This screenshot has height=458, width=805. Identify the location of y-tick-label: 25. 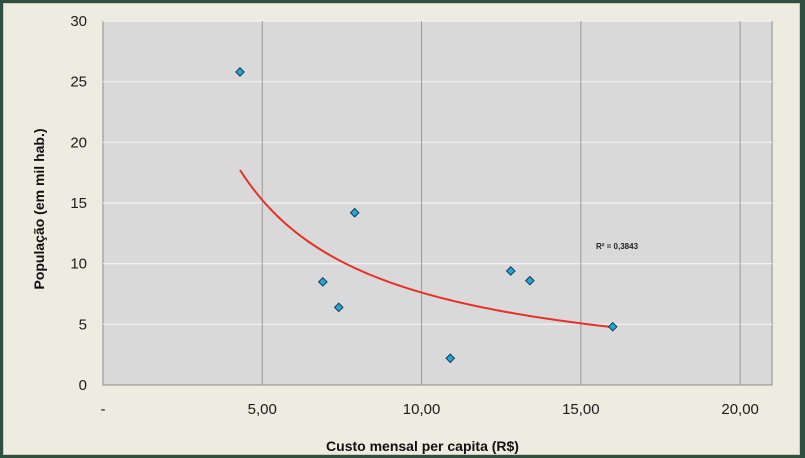
(78, 82).